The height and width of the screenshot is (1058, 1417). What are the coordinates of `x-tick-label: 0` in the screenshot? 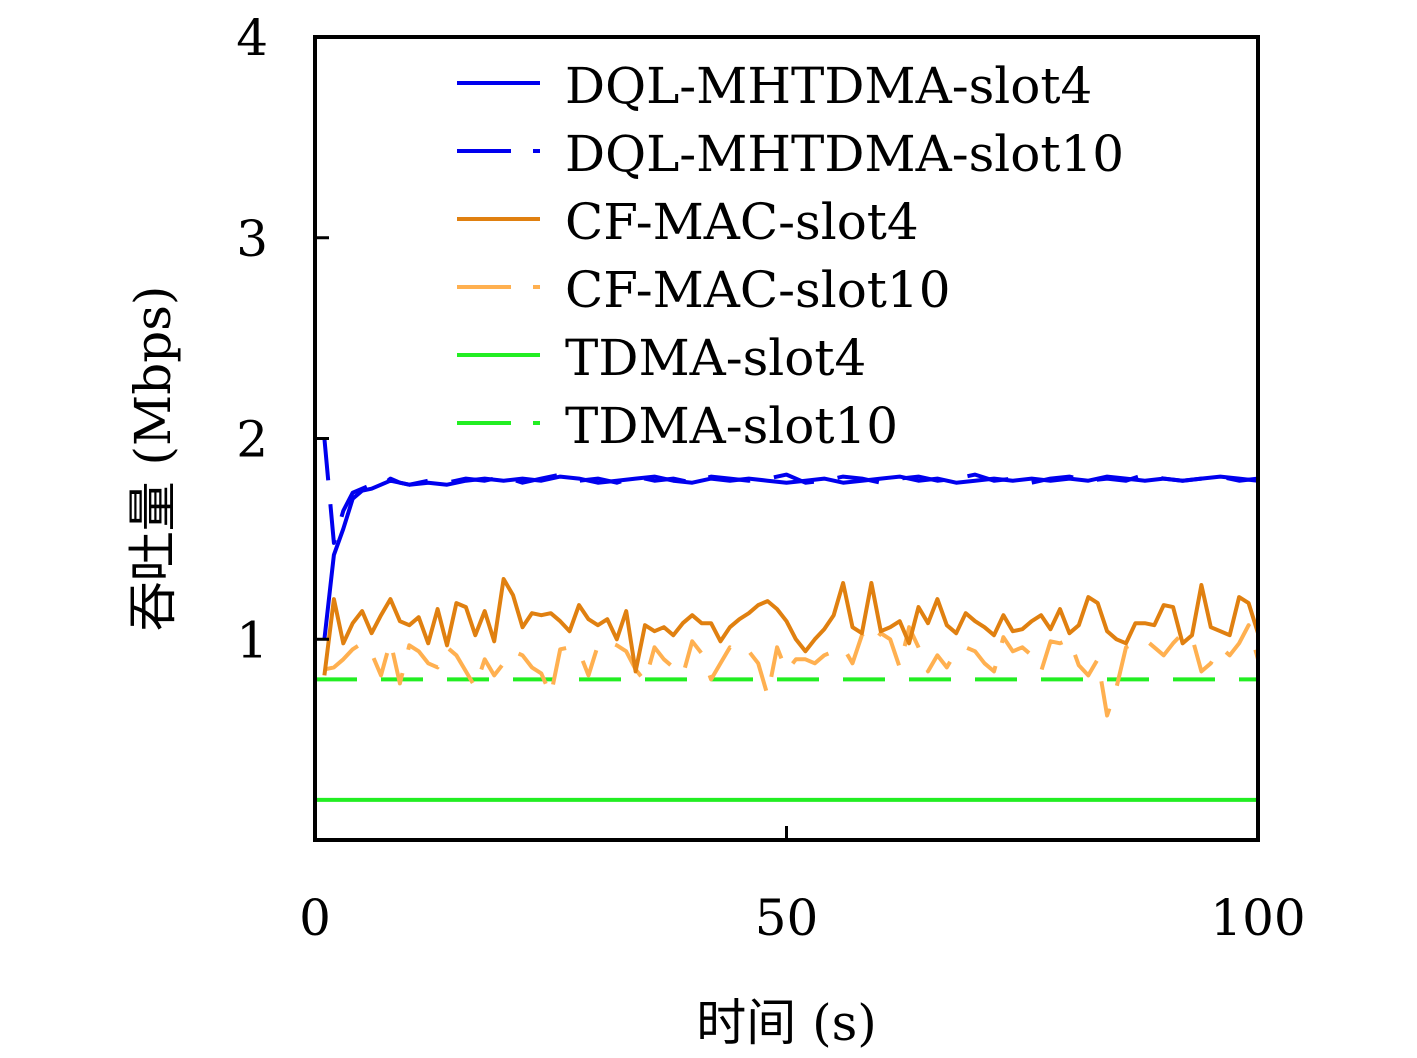 It's located at (315, 918).